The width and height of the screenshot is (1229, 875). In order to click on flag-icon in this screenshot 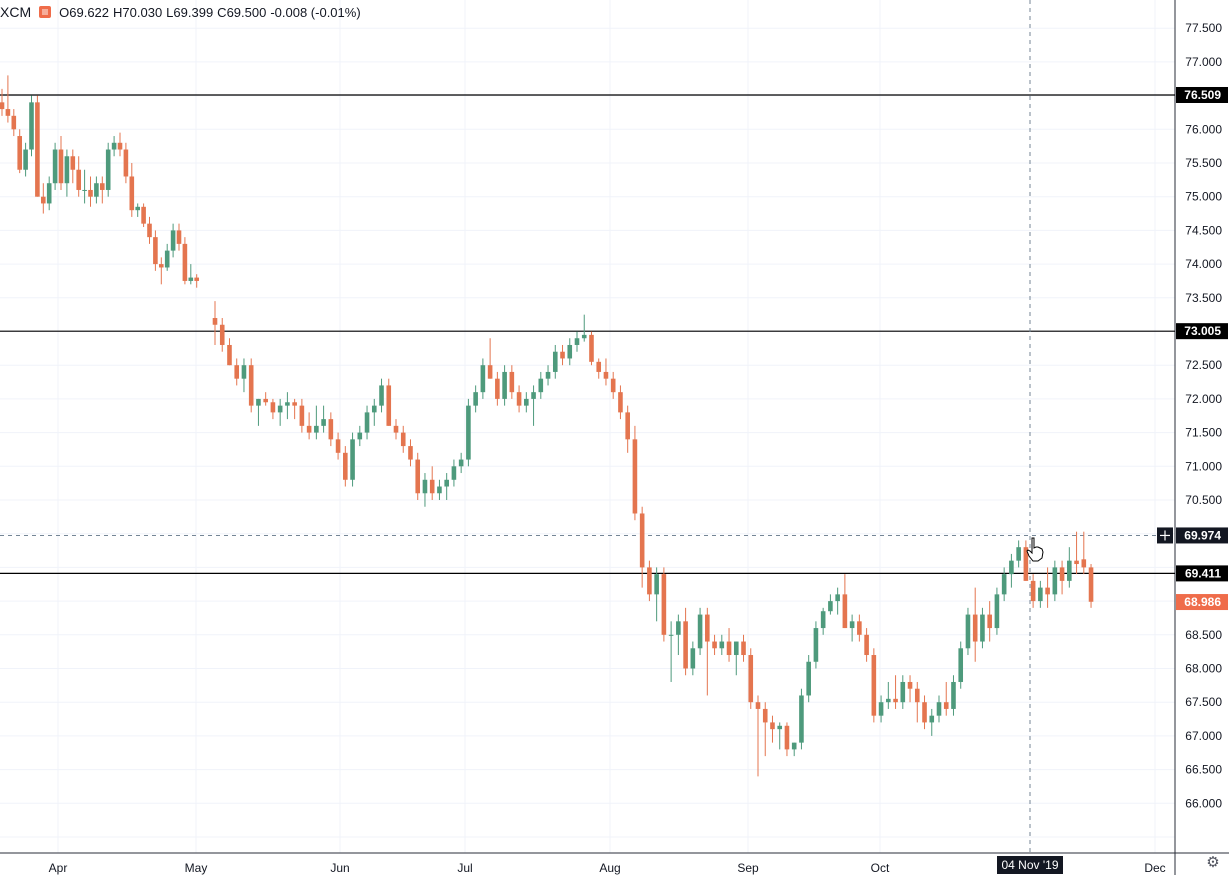, I will do `click(45, 12)`.